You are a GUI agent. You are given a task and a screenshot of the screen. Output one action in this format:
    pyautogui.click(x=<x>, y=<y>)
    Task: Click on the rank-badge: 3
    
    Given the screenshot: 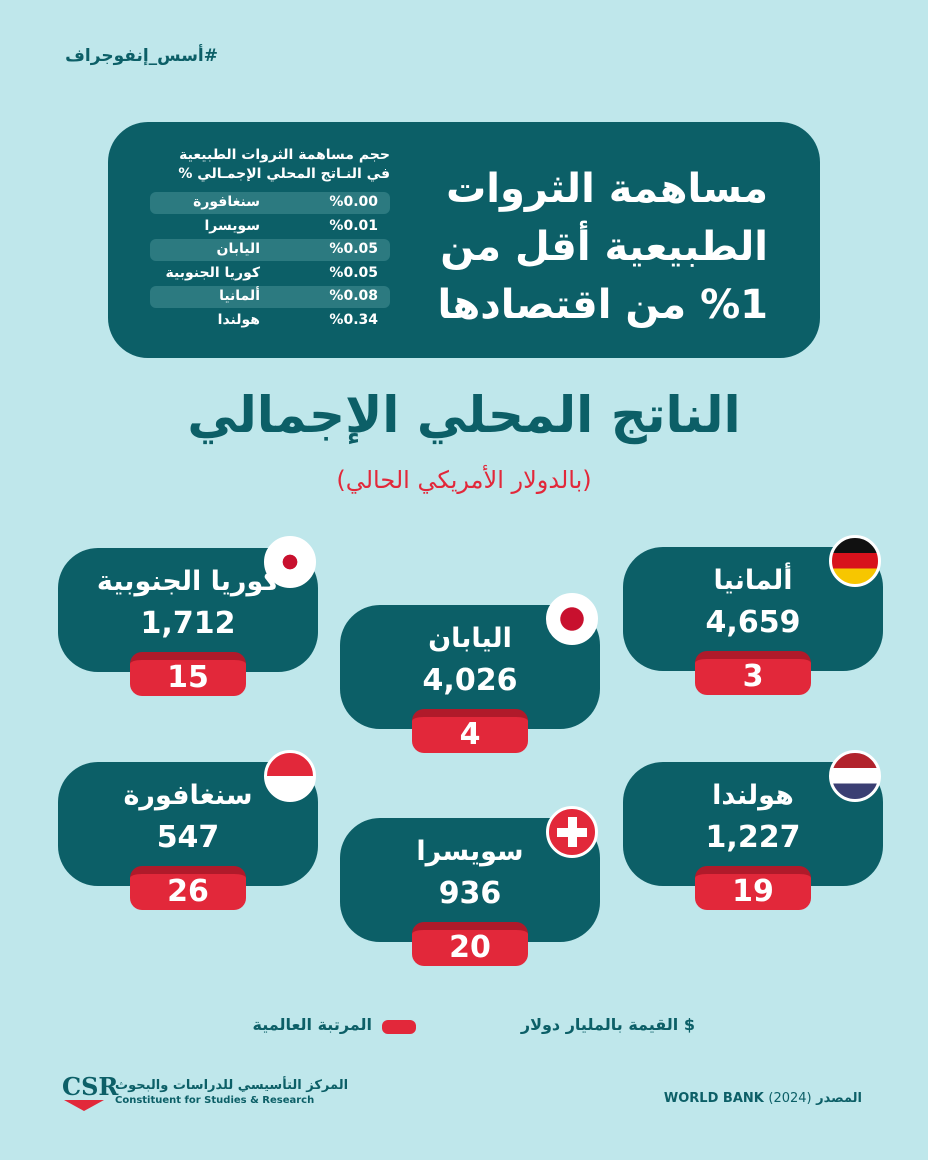 What is the action you would take?
    pyautogui.click(x=753, y=673)
    